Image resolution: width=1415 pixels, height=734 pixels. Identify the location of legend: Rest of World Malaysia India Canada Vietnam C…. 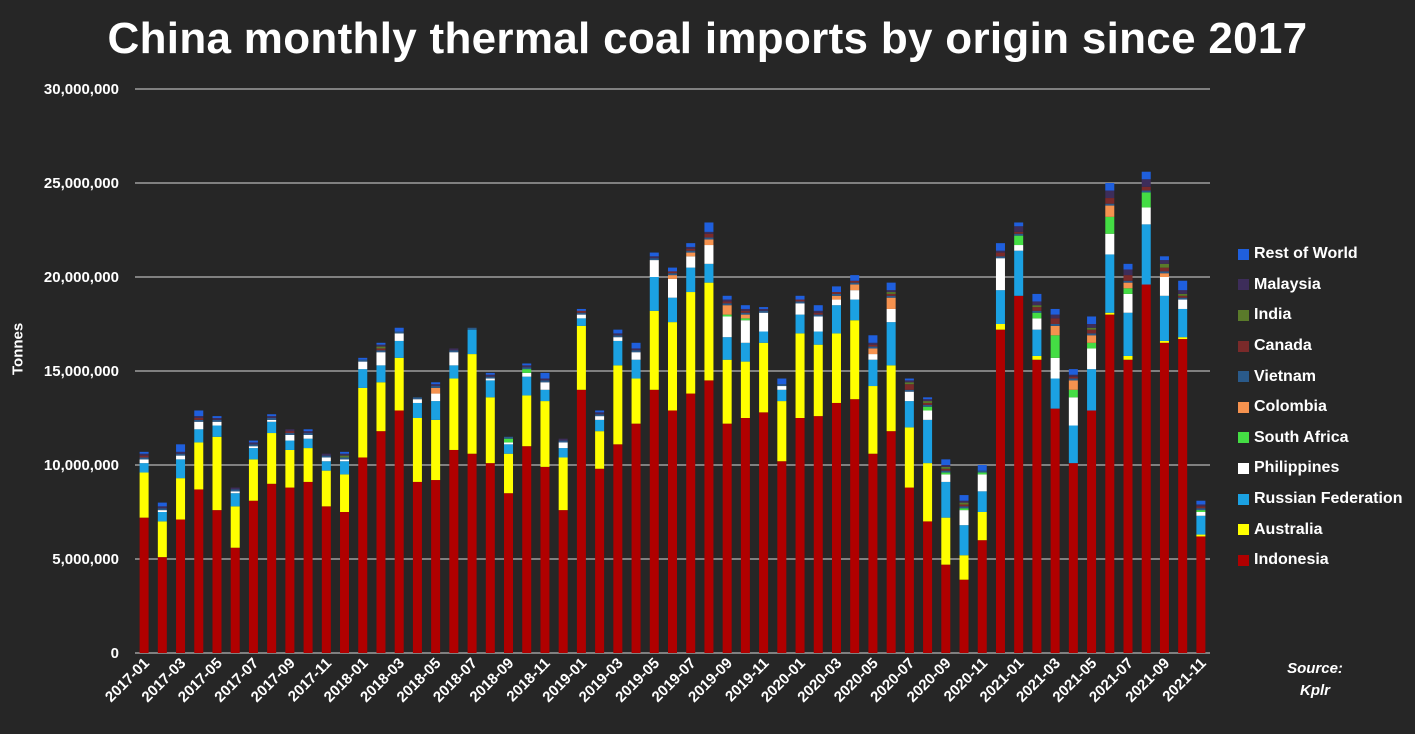
(1325, 407).